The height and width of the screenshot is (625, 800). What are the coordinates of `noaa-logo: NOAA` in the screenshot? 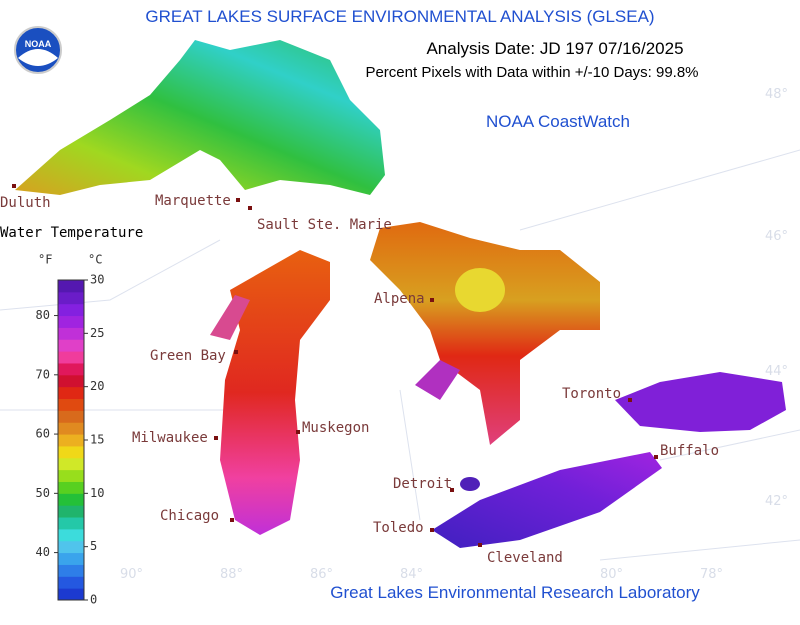 It's located at (38, 50).